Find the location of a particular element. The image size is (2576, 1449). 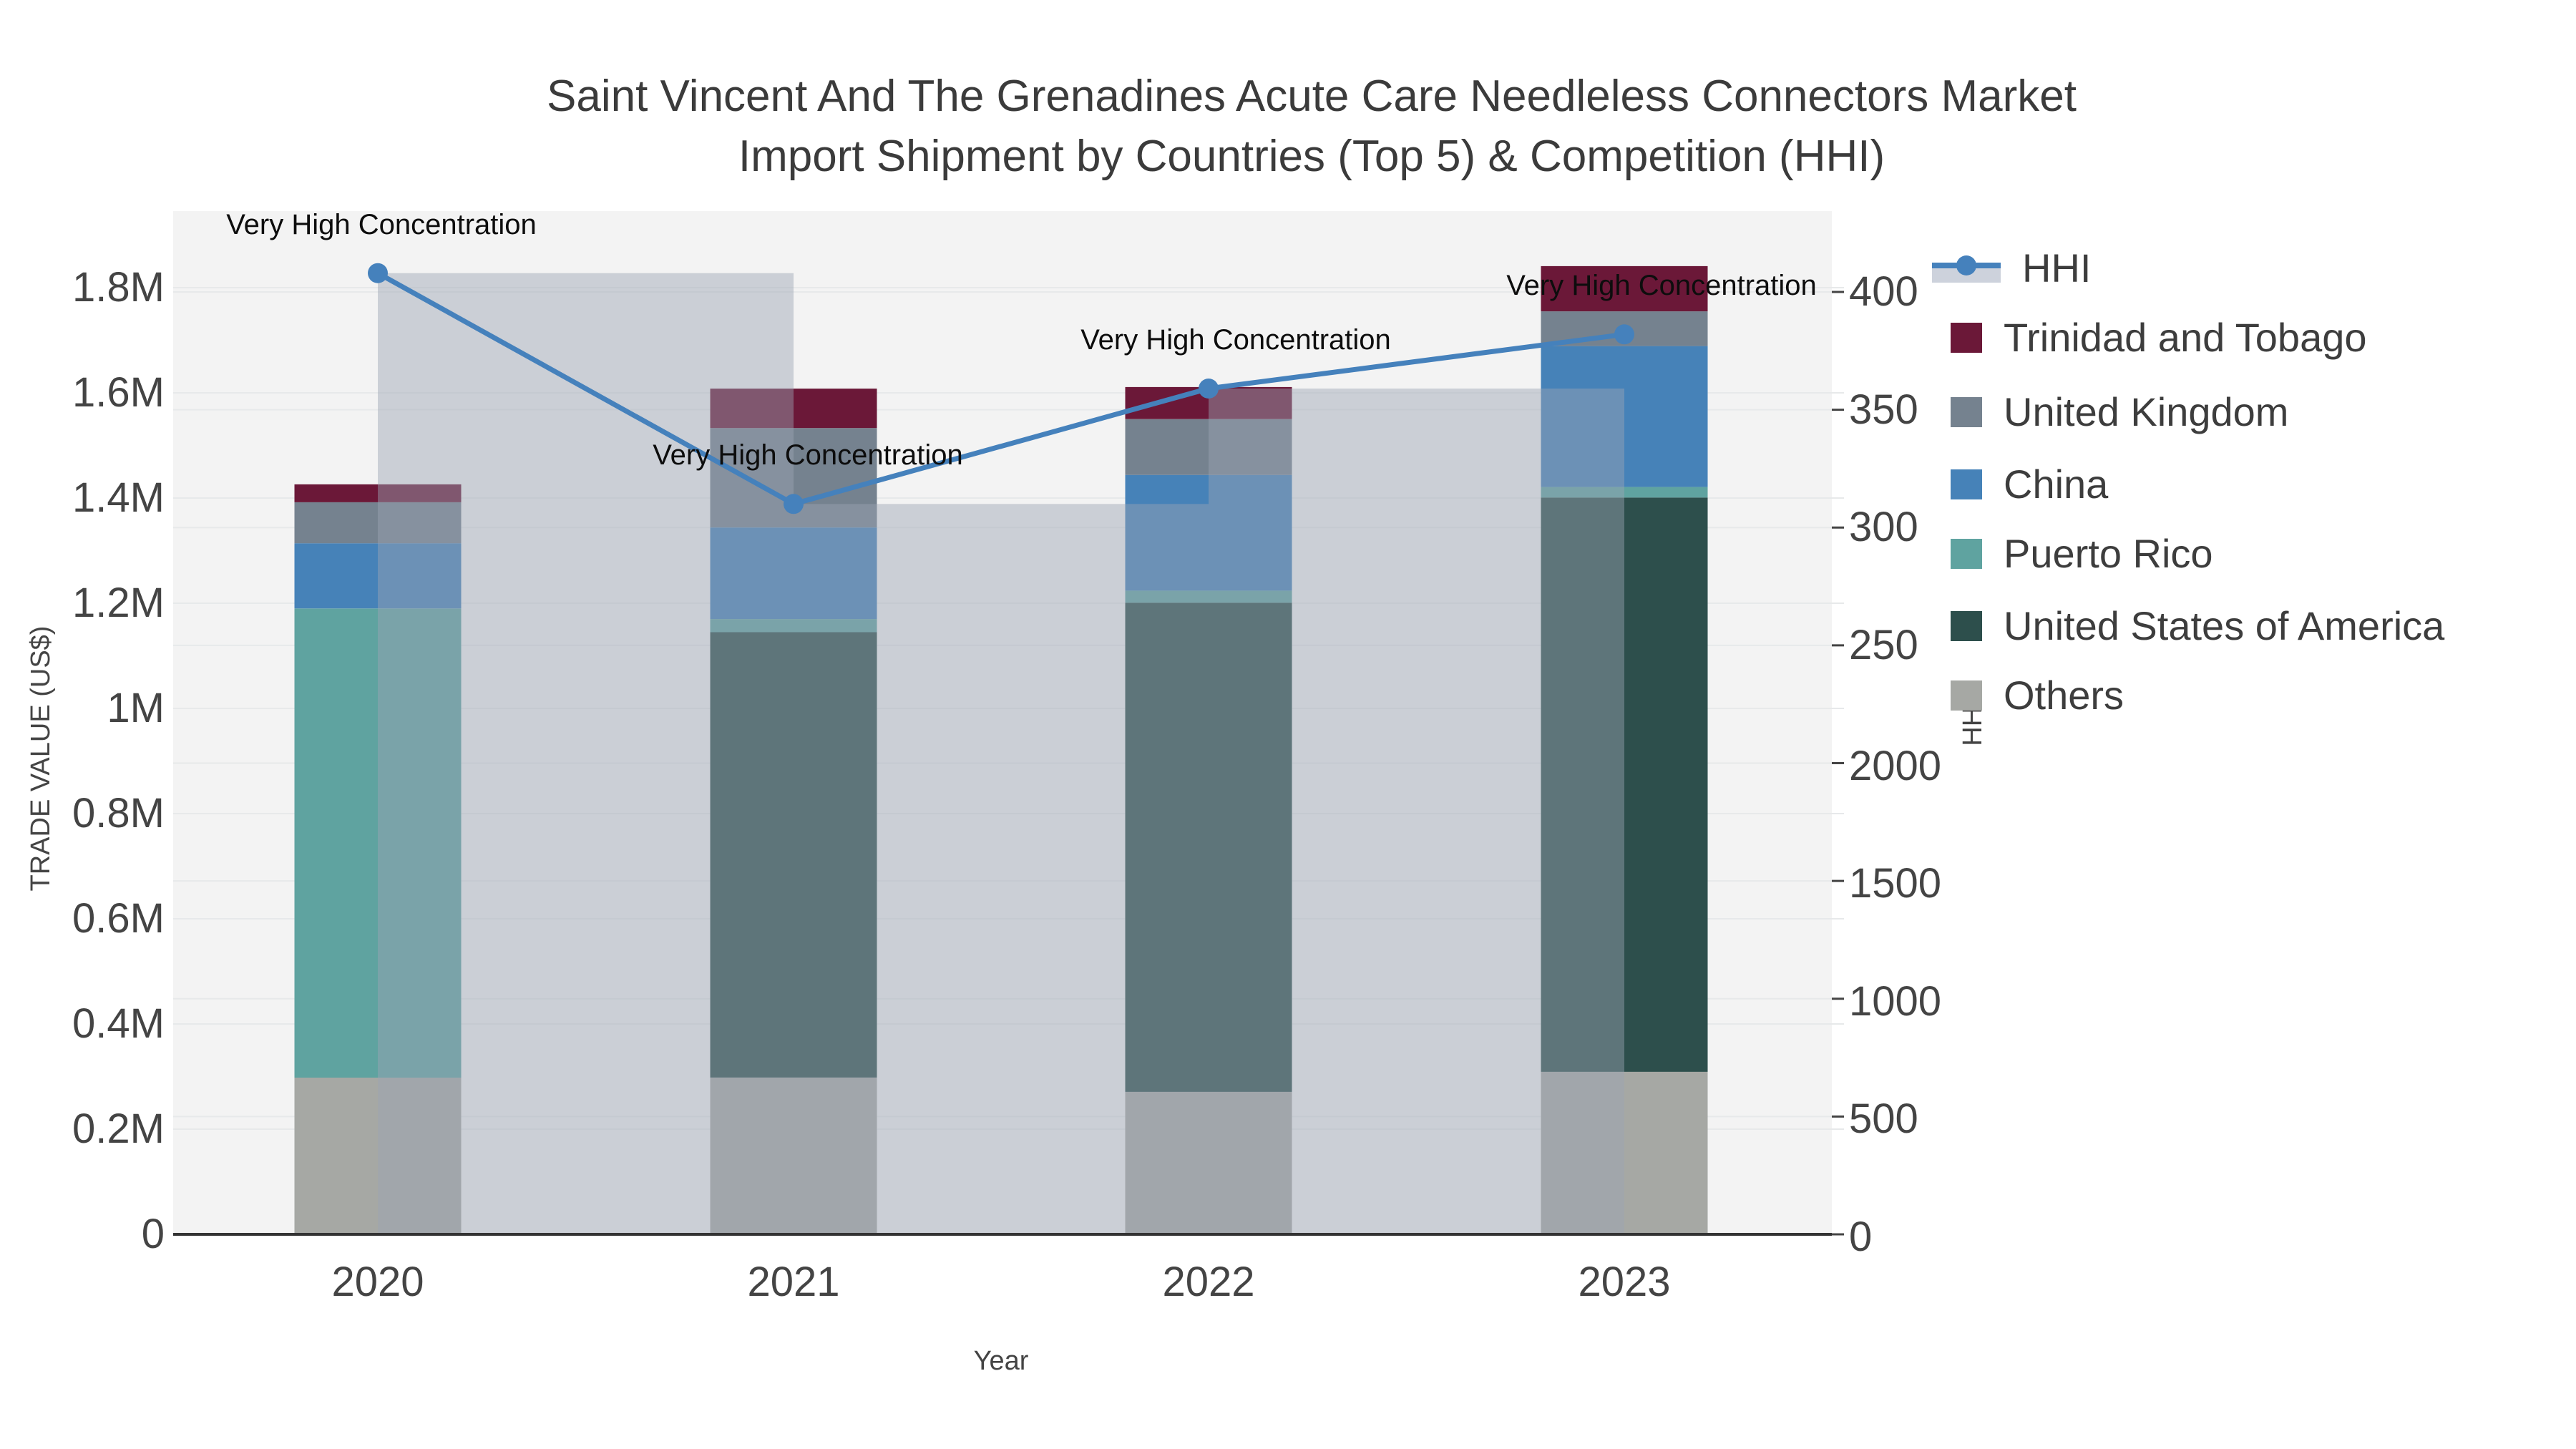

x-axis-tick-label: 2022 is located at coordinates (1208, 1282).